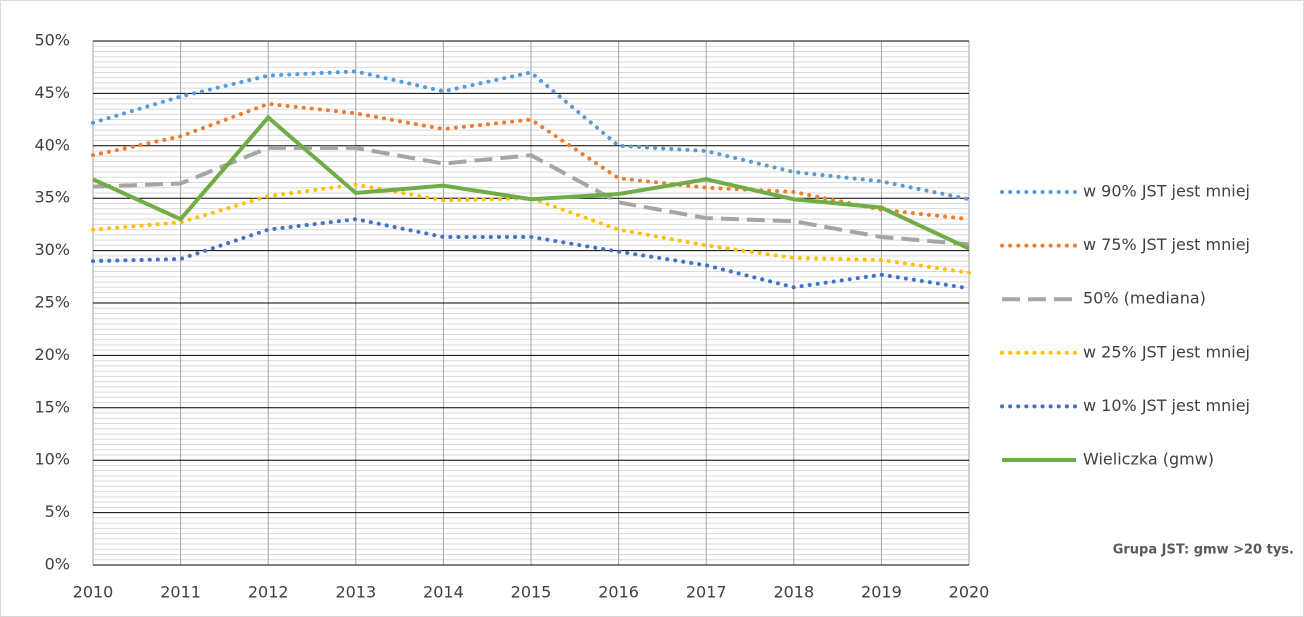 This screenshot has width=1304, height=617. What do you see at coordinates (706, 592) in the screenshot?
I see `x-tick-label: 2017` at bounding box center [706, 592].